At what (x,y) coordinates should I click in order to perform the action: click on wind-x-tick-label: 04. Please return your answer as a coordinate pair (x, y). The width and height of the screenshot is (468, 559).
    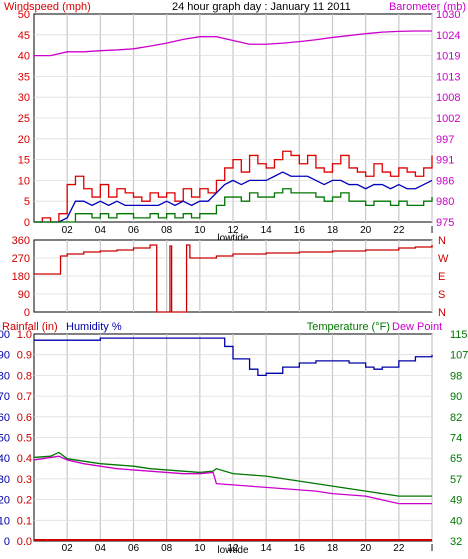
    Looking at the image, I should click on (101, 230).